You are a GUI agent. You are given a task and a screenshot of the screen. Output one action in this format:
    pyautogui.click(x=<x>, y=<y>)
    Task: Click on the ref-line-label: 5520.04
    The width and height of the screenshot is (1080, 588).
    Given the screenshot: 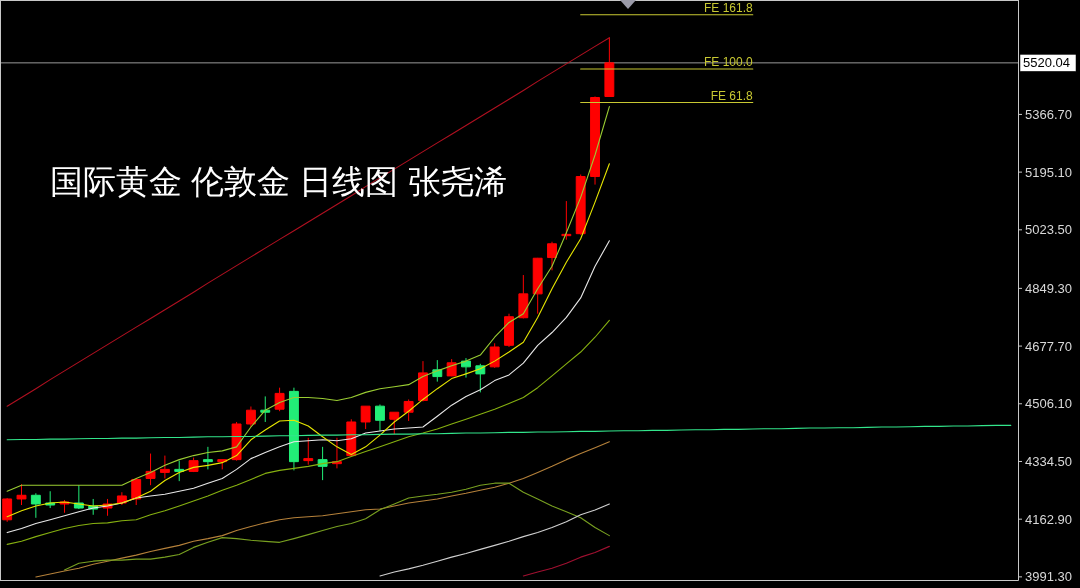 What is the action you would take?
    pyautogui.click(x=1046, y=63)
    